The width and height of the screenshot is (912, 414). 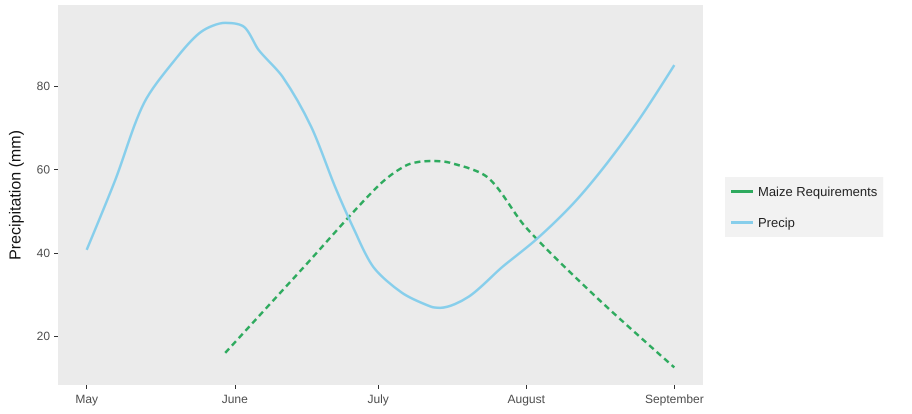 What do you see at coordinates (16, 195) in the screenshot?
I see `y-axis-title: Precipitation (mm)` at bounding box center [16, 195].